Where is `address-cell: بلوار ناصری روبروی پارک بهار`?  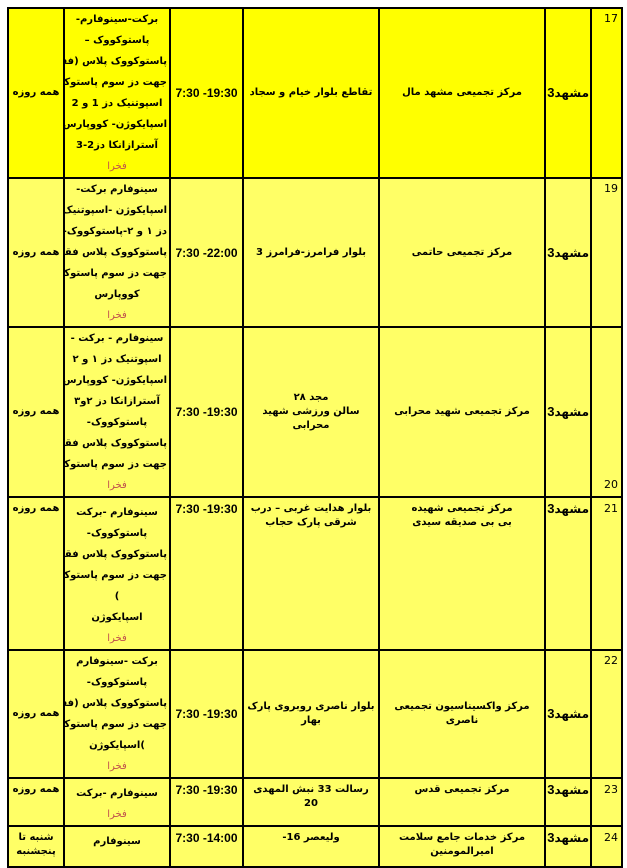
address-cell: بلوار ناصری روبروی پارک بهار is located at coordinates (311, 714).